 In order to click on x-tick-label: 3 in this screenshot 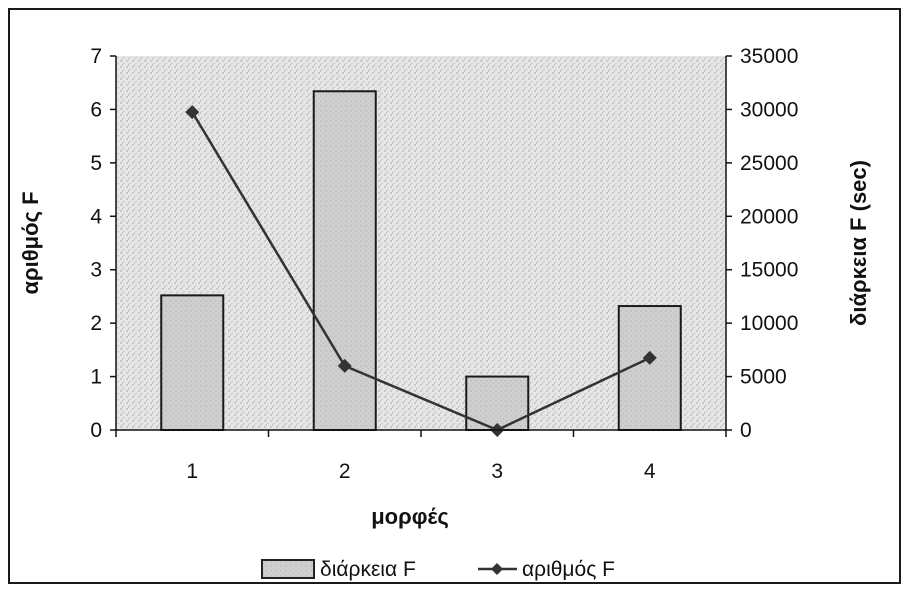, I will do `click(497, 471)`.